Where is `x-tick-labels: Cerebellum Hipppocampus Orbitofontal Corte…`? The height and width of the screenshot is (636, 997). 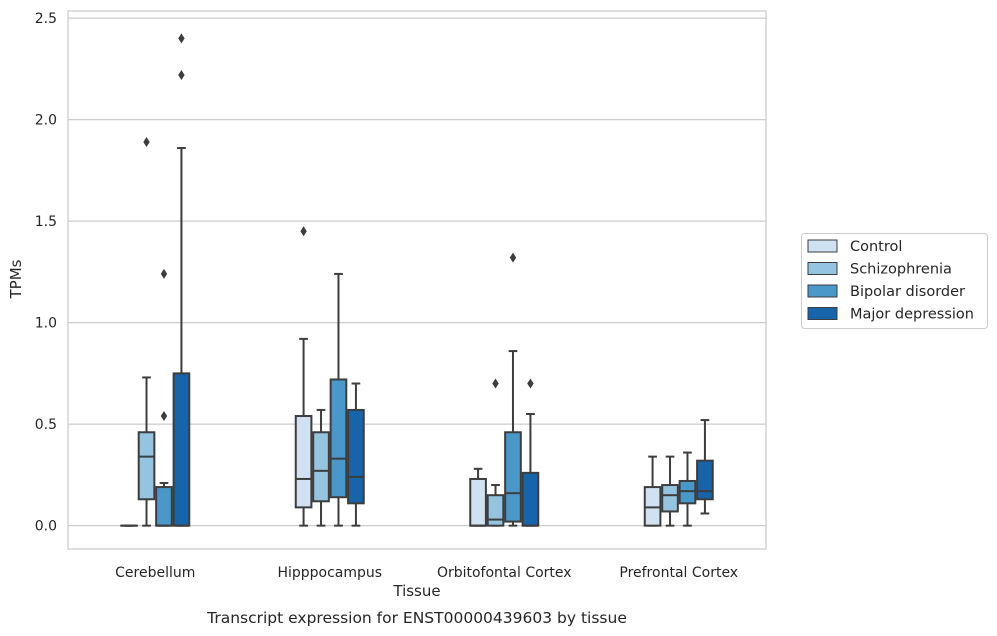 x-tick-labels: Cerebellum Hipppocampus Orbitofontal Corte… is located at coordinates (426, 573).